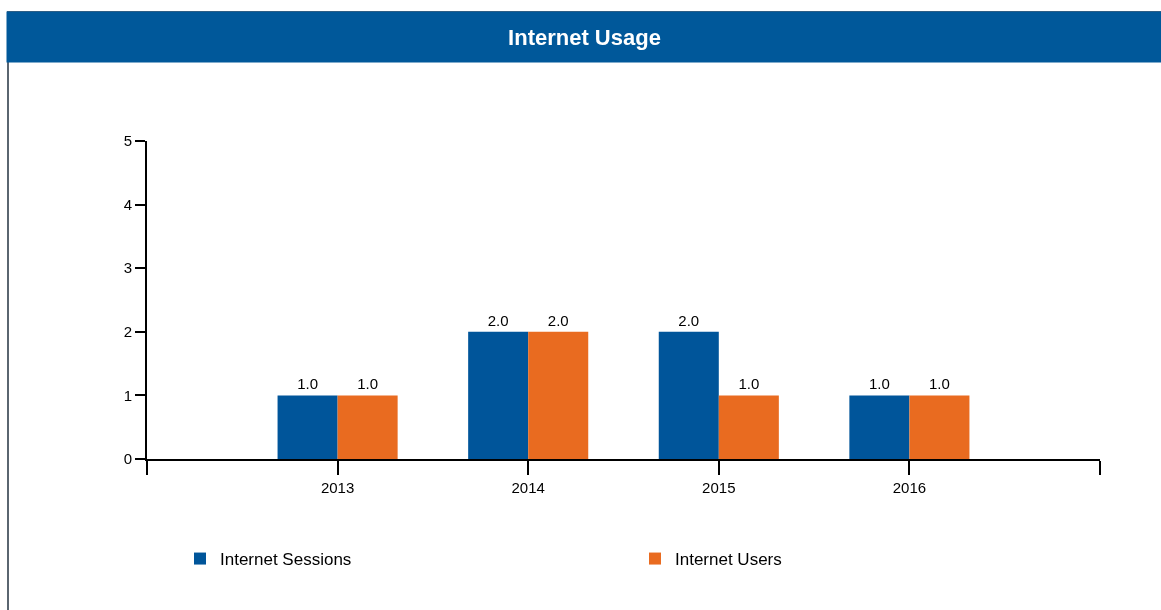 This screenshot has height=610, width=1161. What do you see at coordinates (127, 395) in the screenshot?
I see `y-tick-label: 1` at bounding box center [127, 395].